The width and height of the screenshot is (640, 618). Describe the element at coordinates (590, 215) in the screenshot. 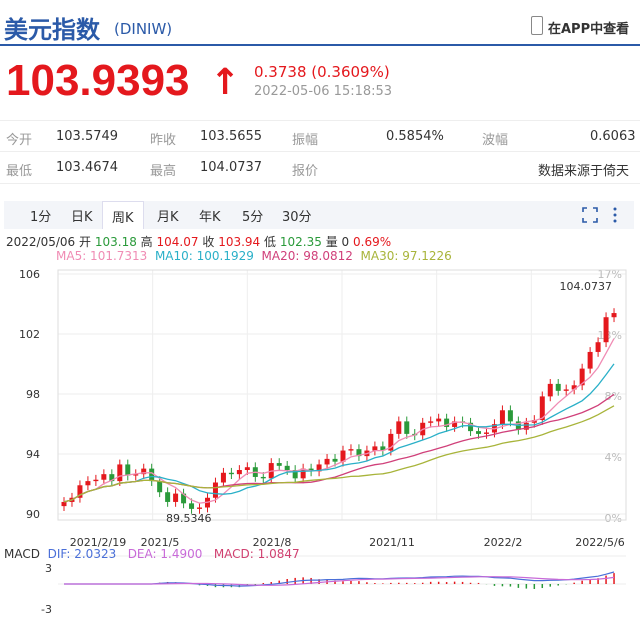

I see `fullscreen-icon` at that location.